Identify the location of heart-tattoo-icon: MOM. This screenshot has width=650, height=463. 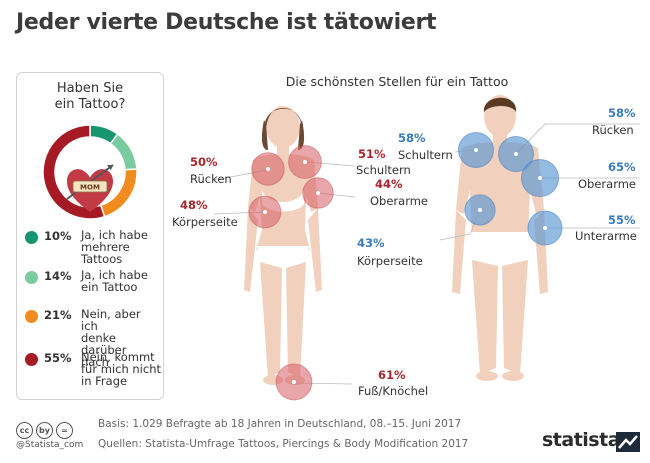
(90, 188).